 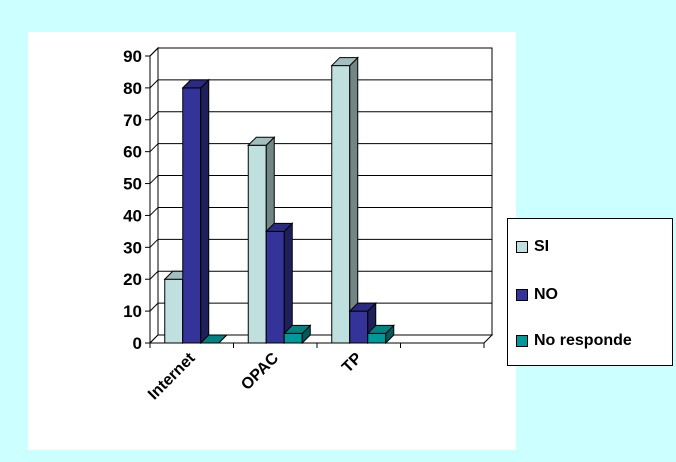 What do you see at coordinates (132, 56) in the screenshot?
I see `y-tick-label: 90` at bounding box center [132, 56].